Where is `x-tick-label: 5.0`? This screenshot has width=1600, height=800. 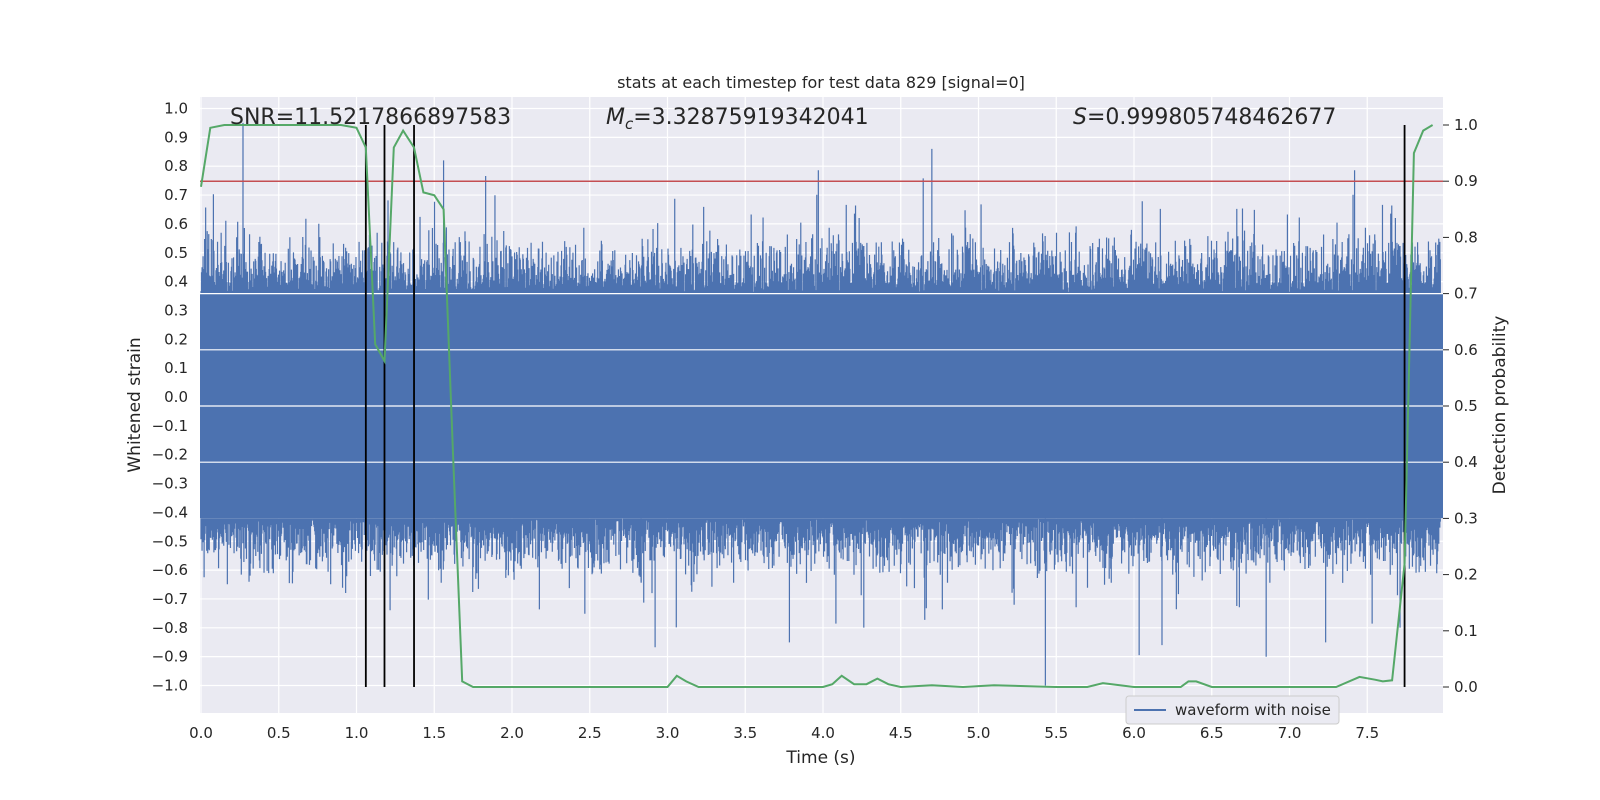 x-tick-label: 5.0 is located at coordinates (979, 733).